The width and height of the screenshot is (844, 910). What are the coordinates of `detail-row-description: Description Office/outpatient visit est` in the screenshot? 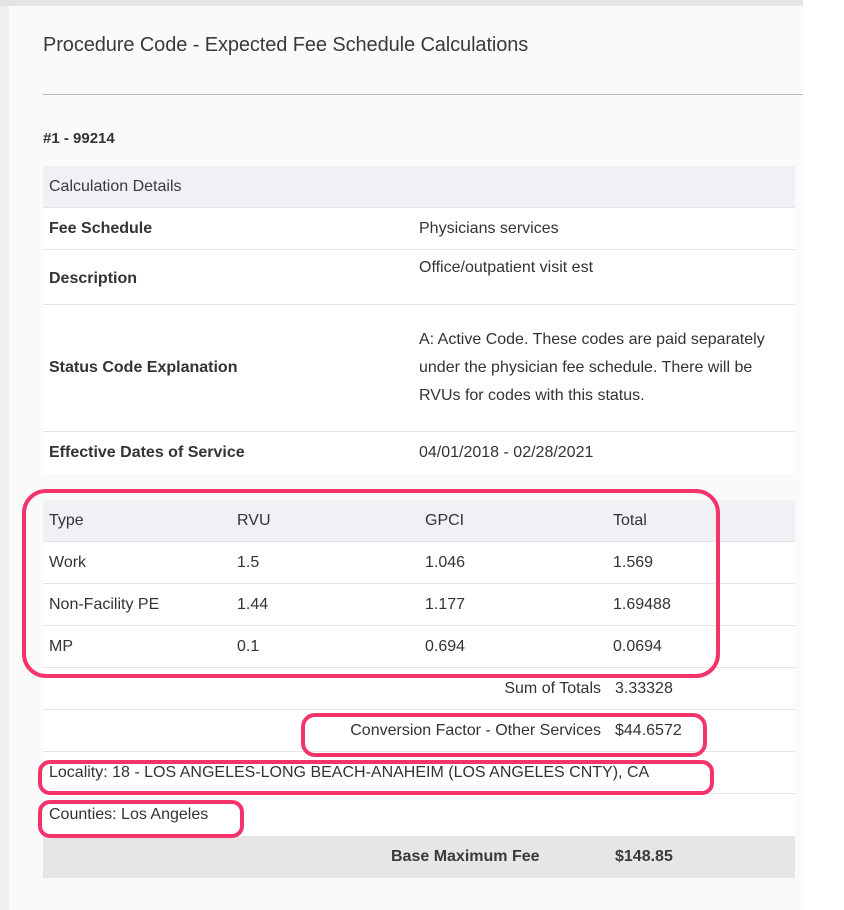 It's located at (419, 277).